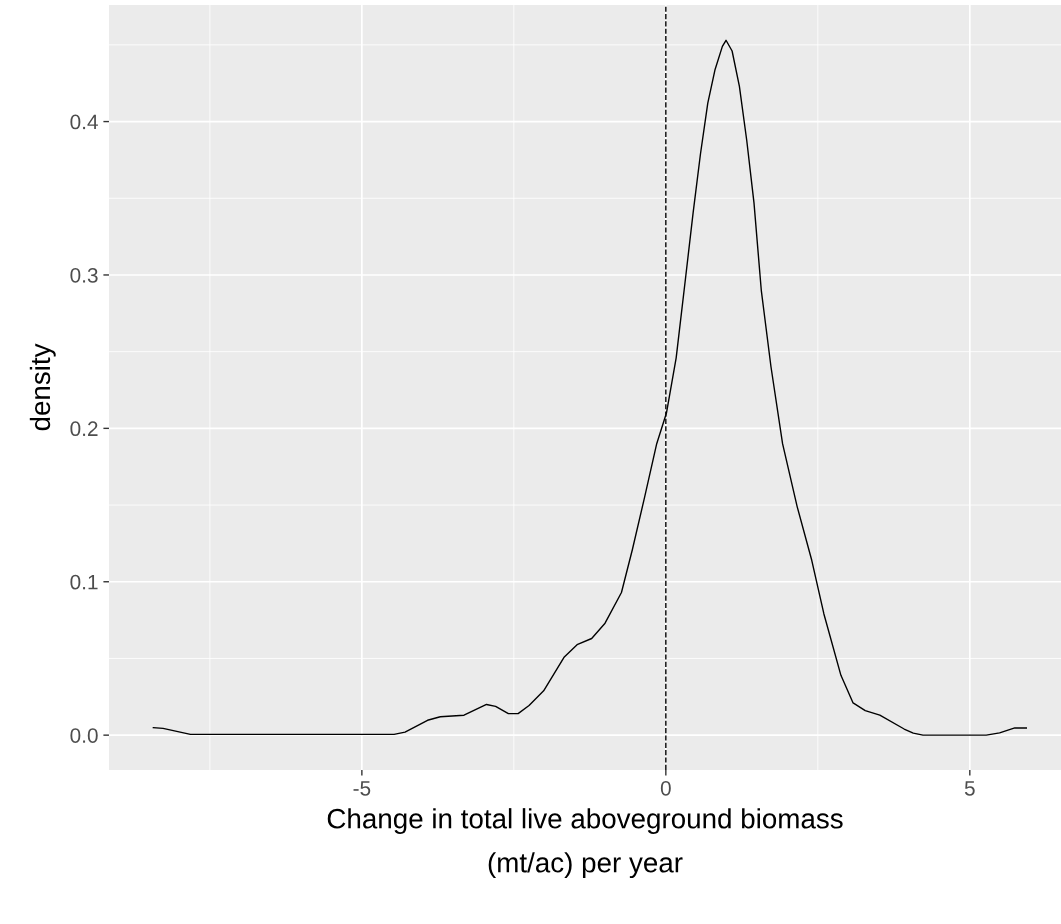 The height and width of the screenshot is (924, 1061). Describe the element at coordinates (84, 275) in the screenshot. I see `y-tick-label: 0.3` at that location.